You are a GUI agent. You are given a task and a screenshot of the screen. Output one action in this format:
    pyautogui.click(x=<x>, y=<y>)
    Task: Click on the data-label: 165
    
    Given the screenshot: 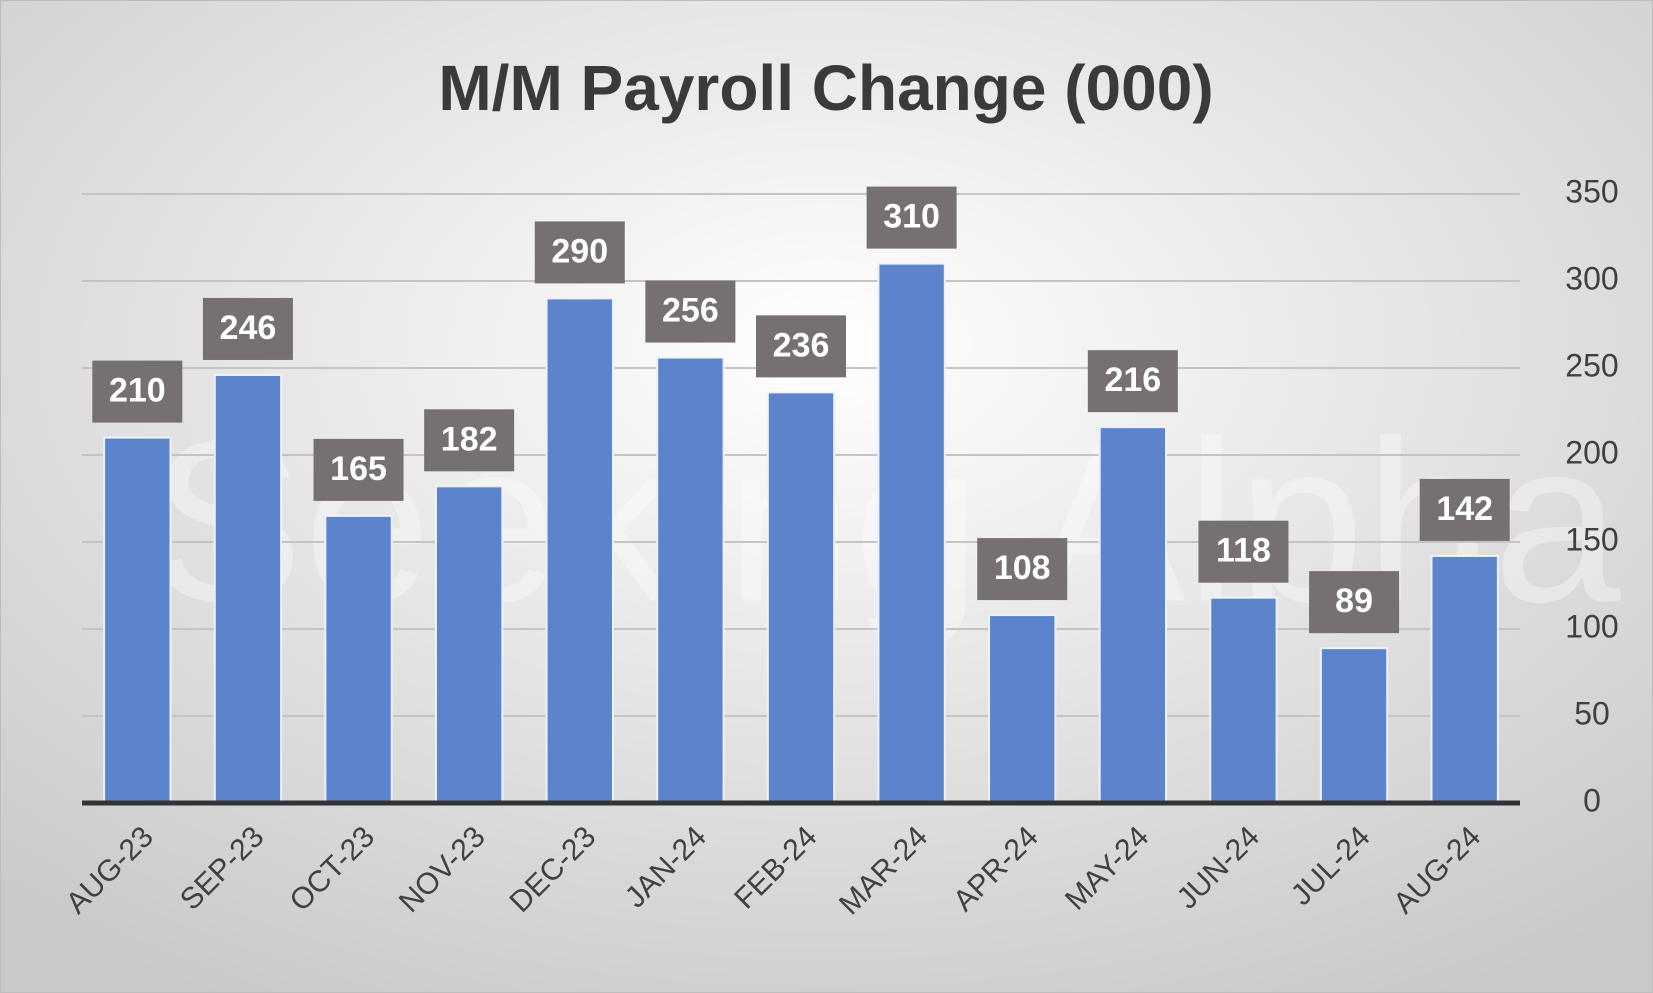 What is the action you would take?
    pyautogui.click(x=358, y=469)
    